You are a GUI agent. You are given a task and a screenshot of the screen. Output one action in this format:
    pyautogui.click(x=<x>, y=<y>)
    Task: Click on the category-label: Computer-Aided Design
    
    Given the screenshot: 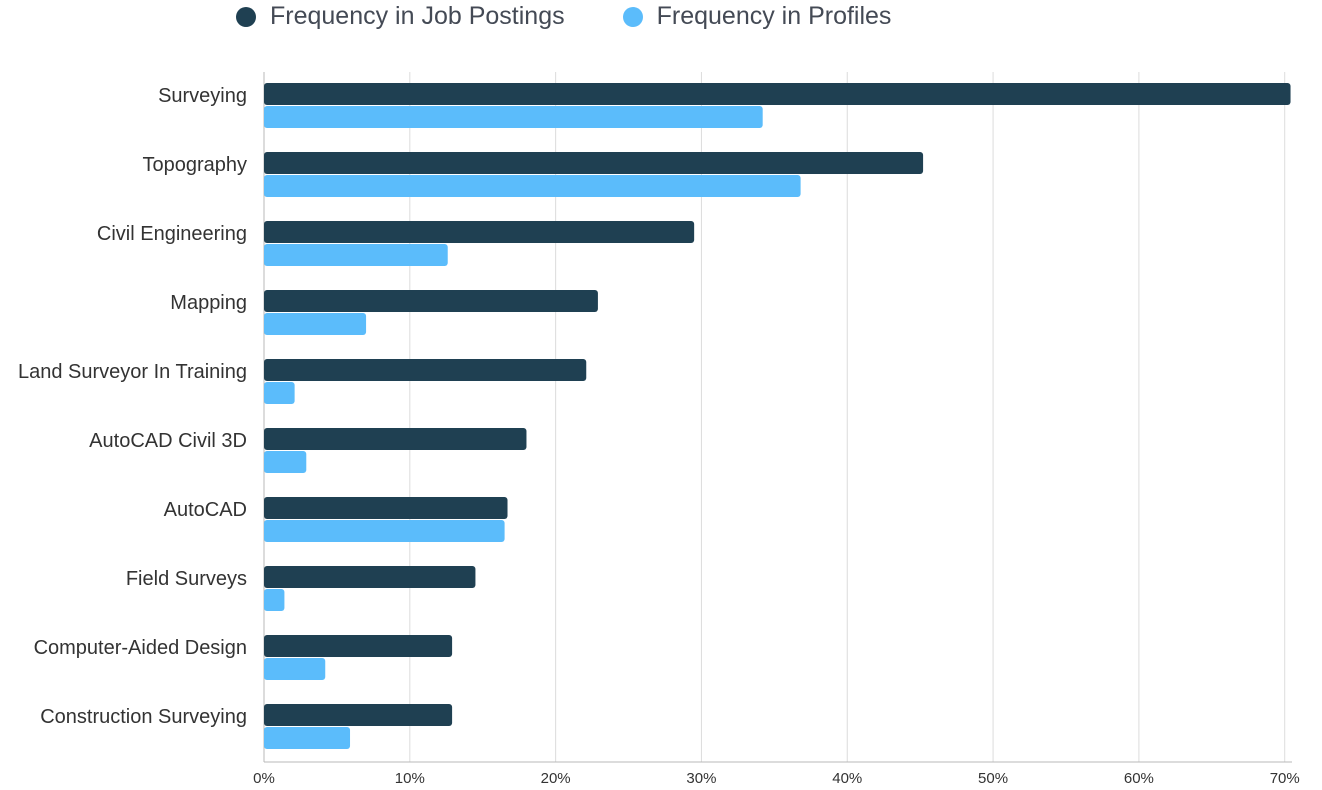 What is the action you would take?
    pyautogui.click(x=140, y=648)
    